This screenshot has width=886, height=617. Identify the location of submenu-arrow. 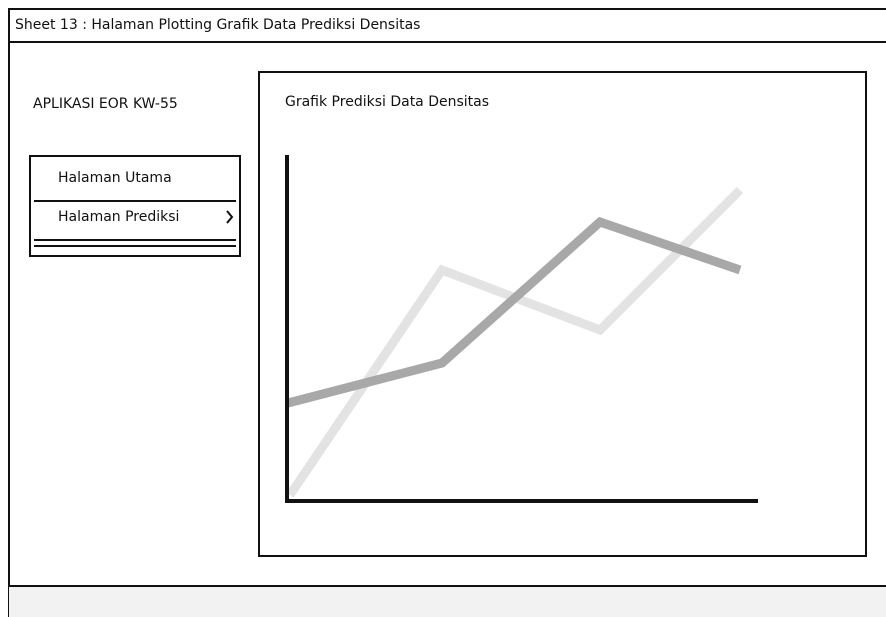
(230, 217).